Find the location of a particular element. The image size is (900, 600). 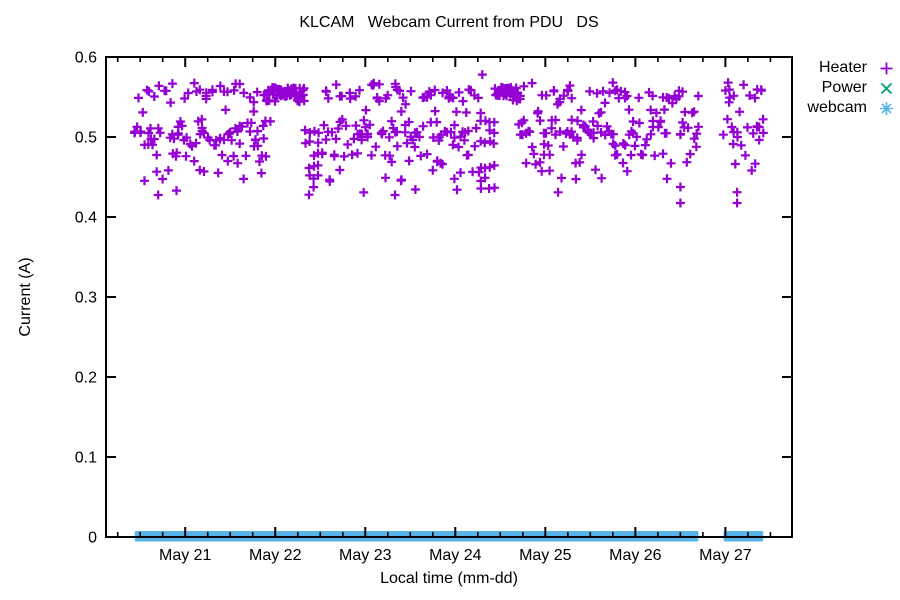

x-tick-label: May 27 is located at coordinates (725, 555).